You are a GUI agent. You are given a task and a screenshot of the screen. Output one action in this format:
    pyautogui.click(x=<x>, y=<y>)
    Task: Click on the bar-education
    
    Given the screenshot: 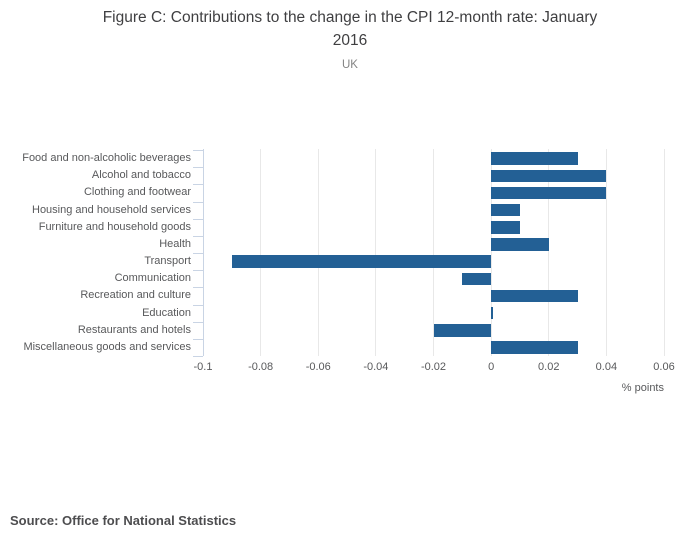 What is the action you would take?
    pyautogui.click(x=492, y=313)
    